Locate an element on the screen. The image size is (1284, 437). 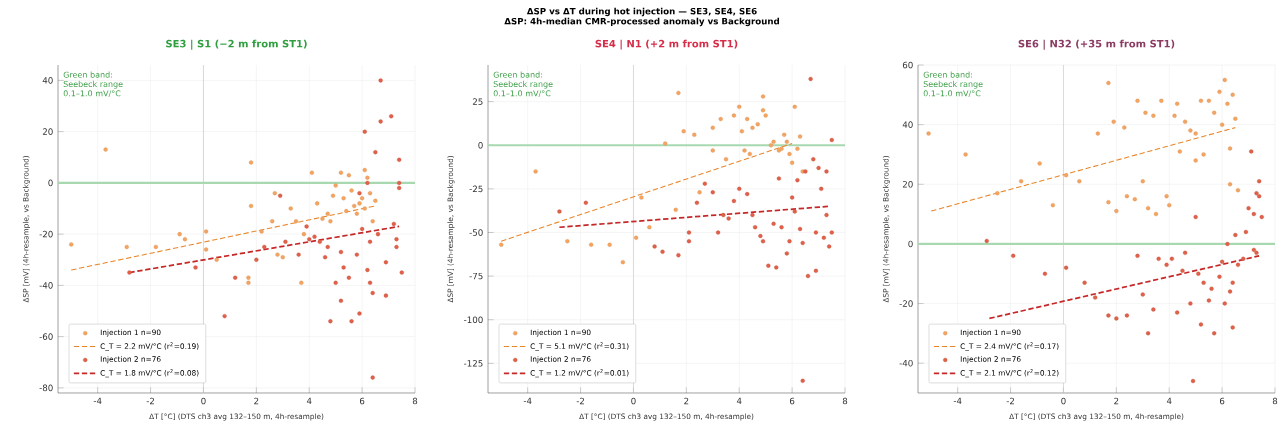
text: ΔSP vs ΔT during hot injection — SE3, SE4, SE6 is located at coordinates (641, 12).